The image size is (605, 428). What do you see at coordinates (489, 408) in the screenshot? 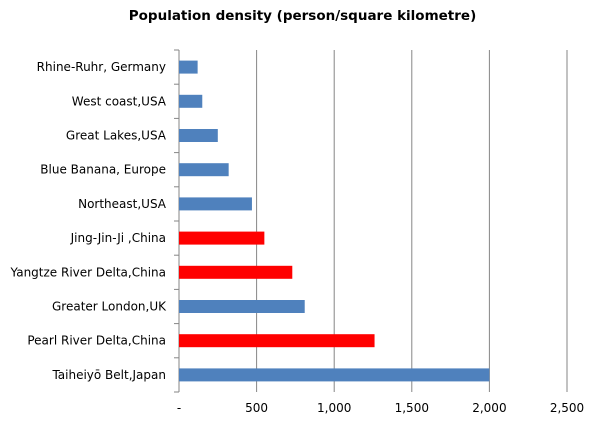
I see `x-tick-label: 2,000` at bounding box center [489, 408].